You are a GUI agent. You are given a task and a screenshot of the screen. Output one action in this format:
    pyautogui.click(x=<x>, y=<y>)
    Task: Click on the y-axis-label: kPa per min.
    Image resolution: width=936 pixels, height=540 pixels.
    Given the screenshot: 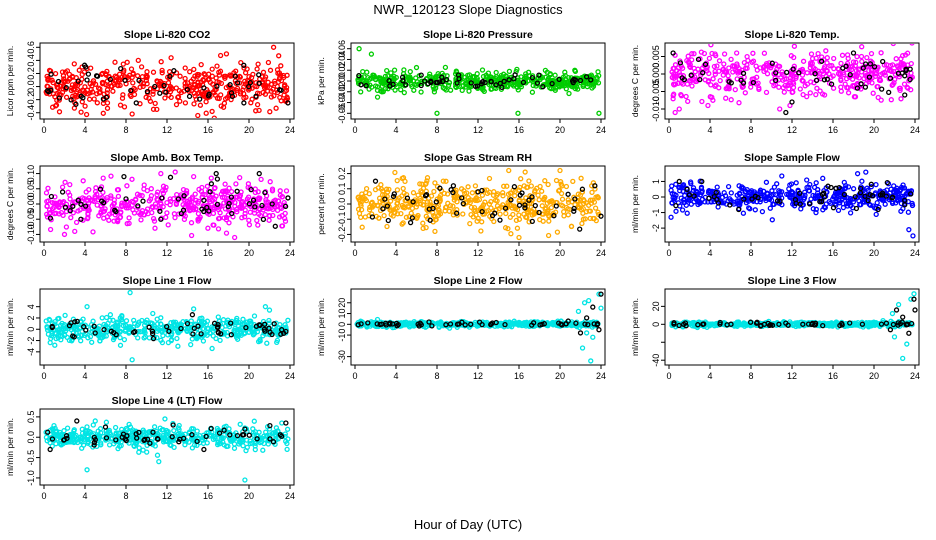 What is the action you would take?
    pyautogui.click(x=321, y=81)
    